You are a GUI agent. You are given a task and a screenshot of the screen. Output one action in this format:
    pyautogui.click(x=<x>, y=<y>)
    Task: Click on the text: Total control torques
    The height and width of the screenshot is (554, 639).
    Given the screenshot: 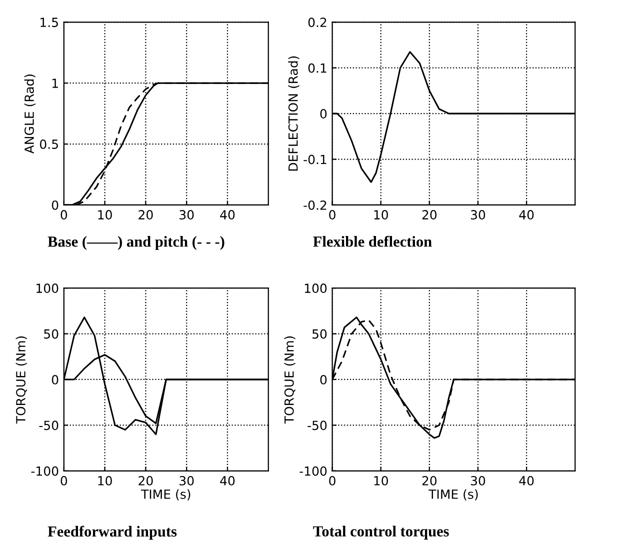 What is the action you would take?
    pyautogui.click(x=381, y=533)
    